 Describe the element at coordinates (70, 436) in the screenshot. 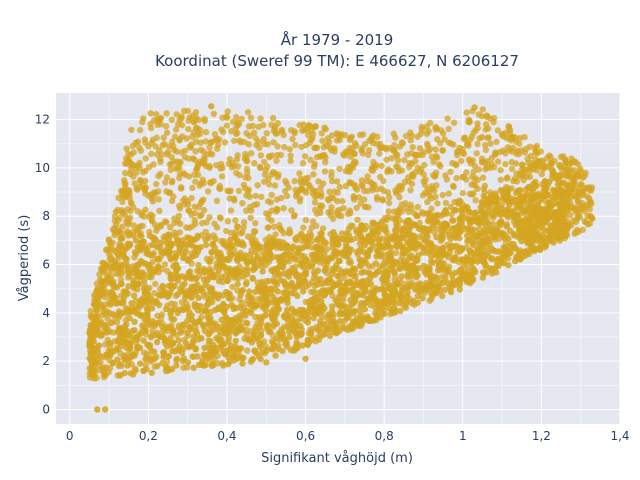

I see `x-tick-label: 0` at that location.